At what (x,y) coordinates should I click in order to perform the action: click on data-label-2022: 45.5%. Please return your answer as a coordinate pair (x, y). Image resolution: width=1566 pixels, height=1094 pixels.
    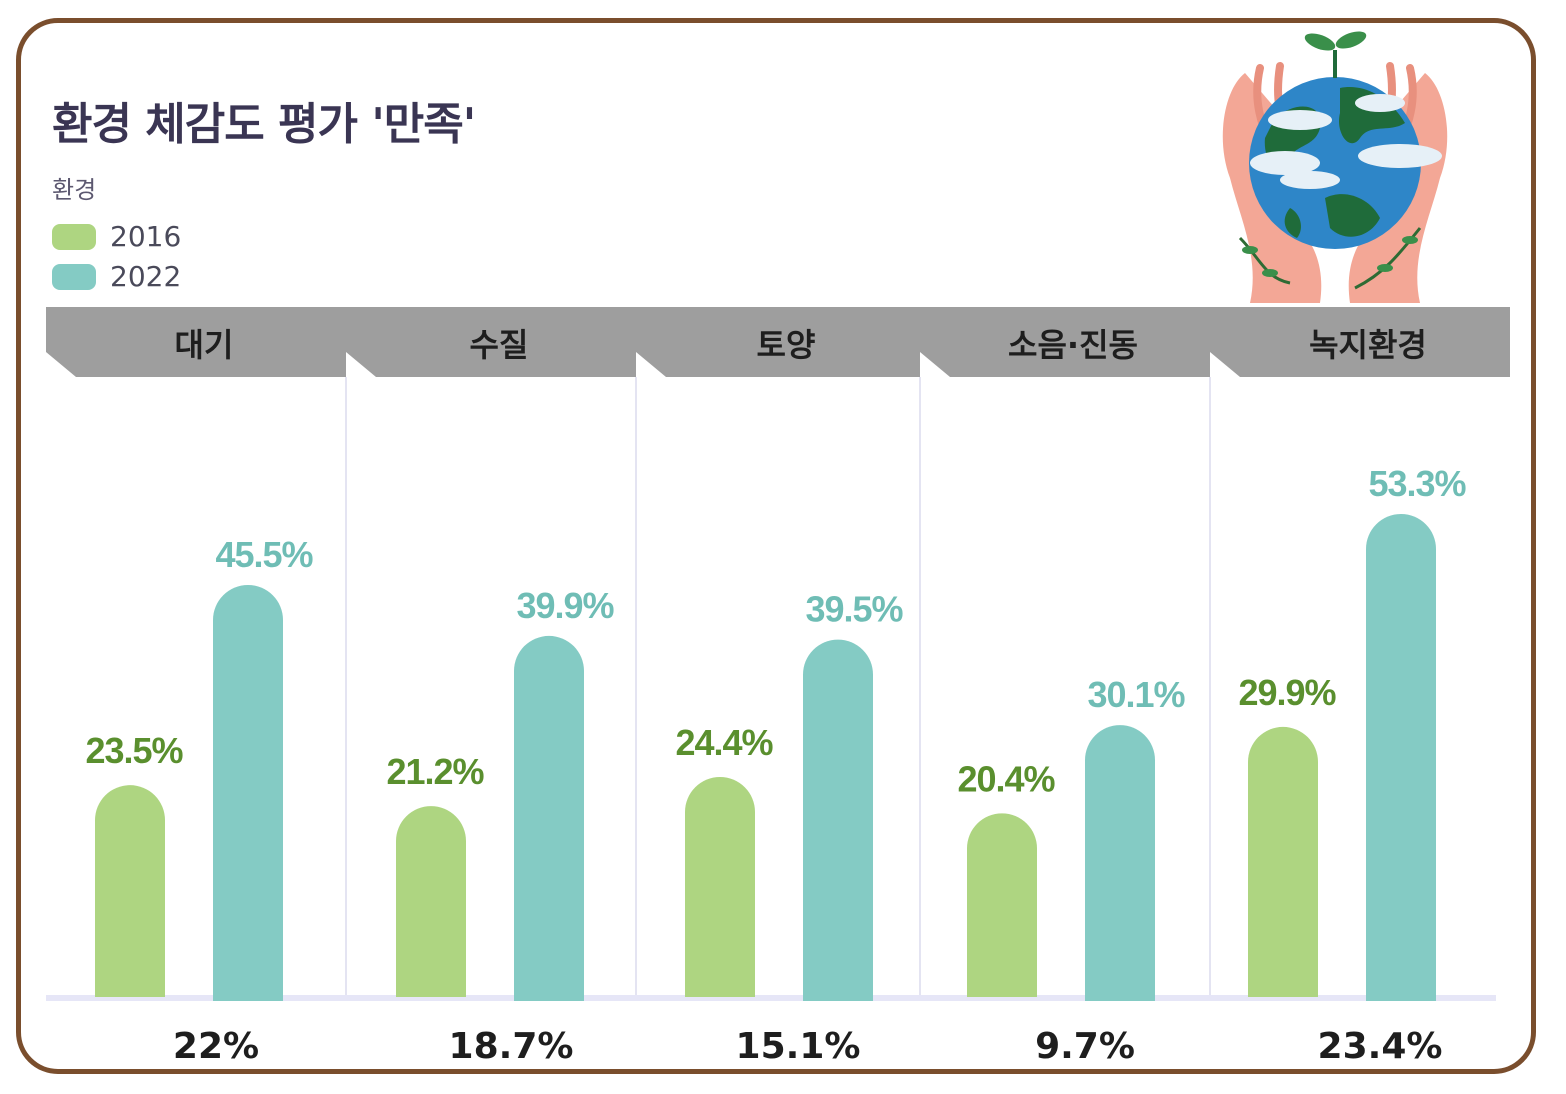
    Looking at the image, I should click on (264, 554).